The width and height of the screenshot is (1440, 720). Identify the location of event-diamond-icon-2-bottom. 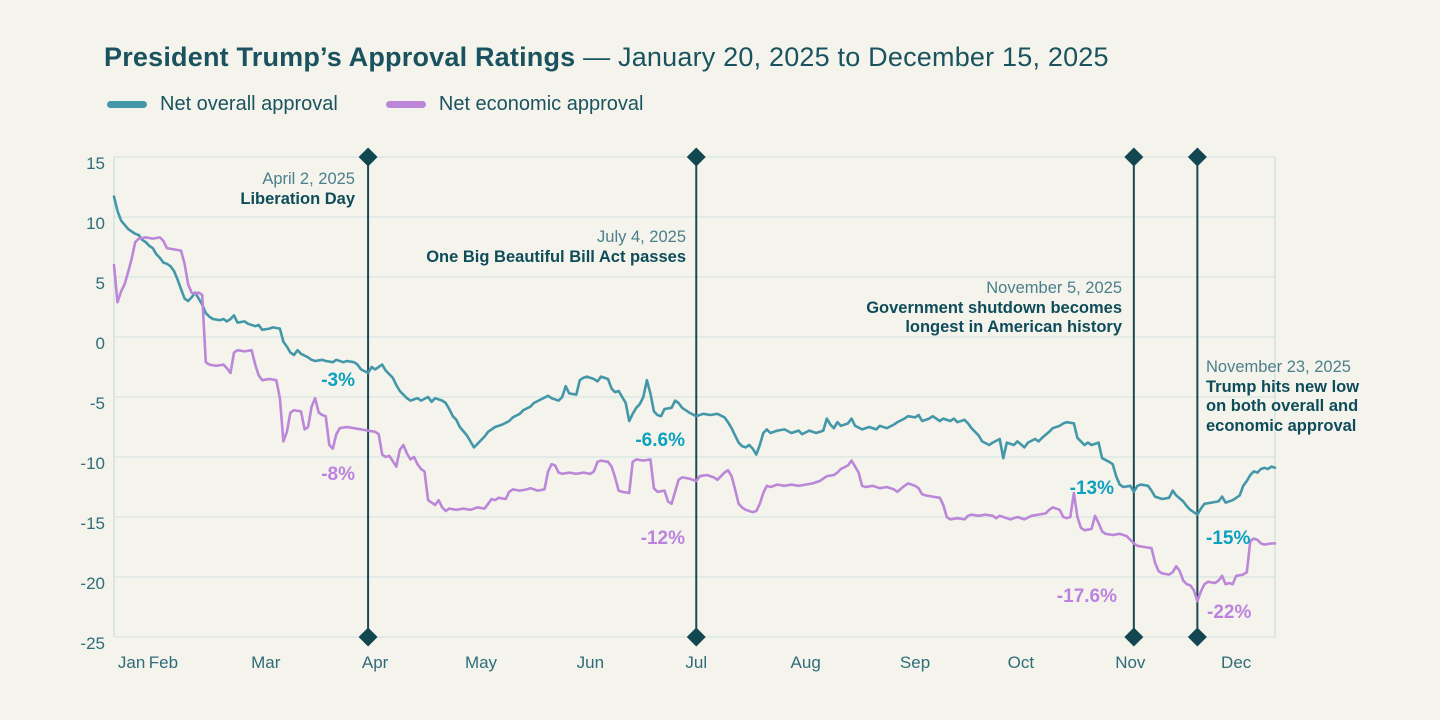
(1134, 637).